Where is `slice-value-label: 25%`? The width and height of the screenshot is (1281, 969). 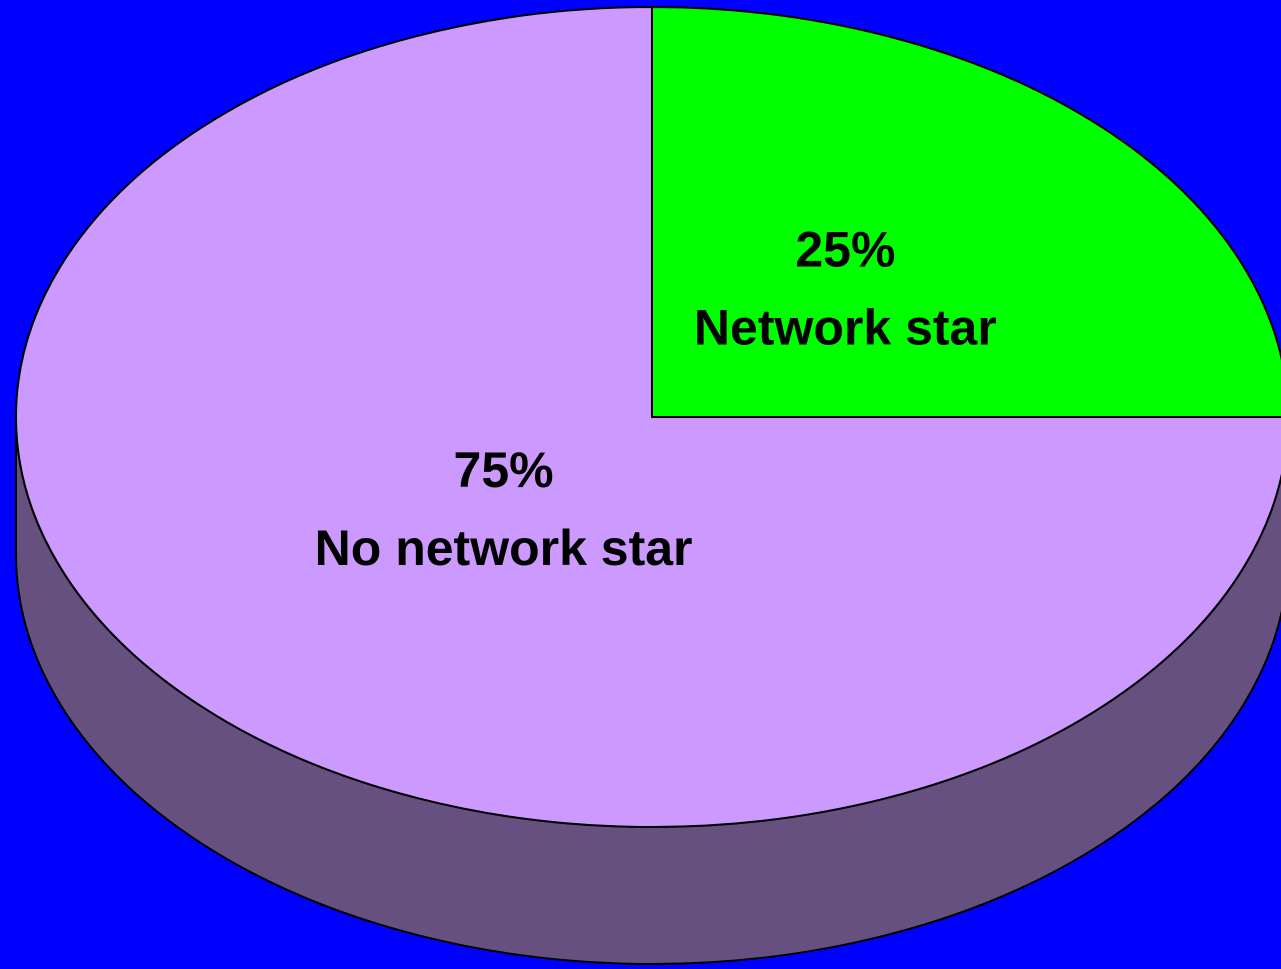
slice-value-label: 25% is located at coordinates (845, 250).